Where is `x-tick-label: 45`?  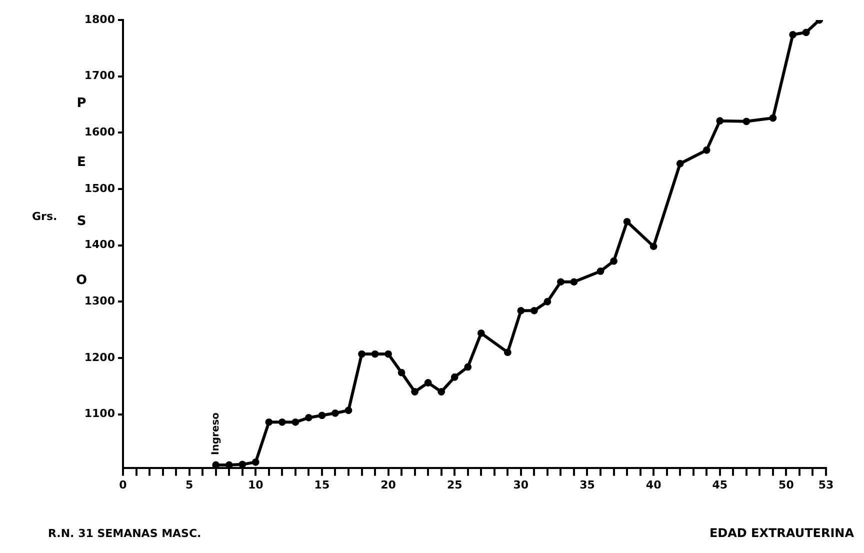 x-tick-label: 45 is located at coordinates (720, 485).